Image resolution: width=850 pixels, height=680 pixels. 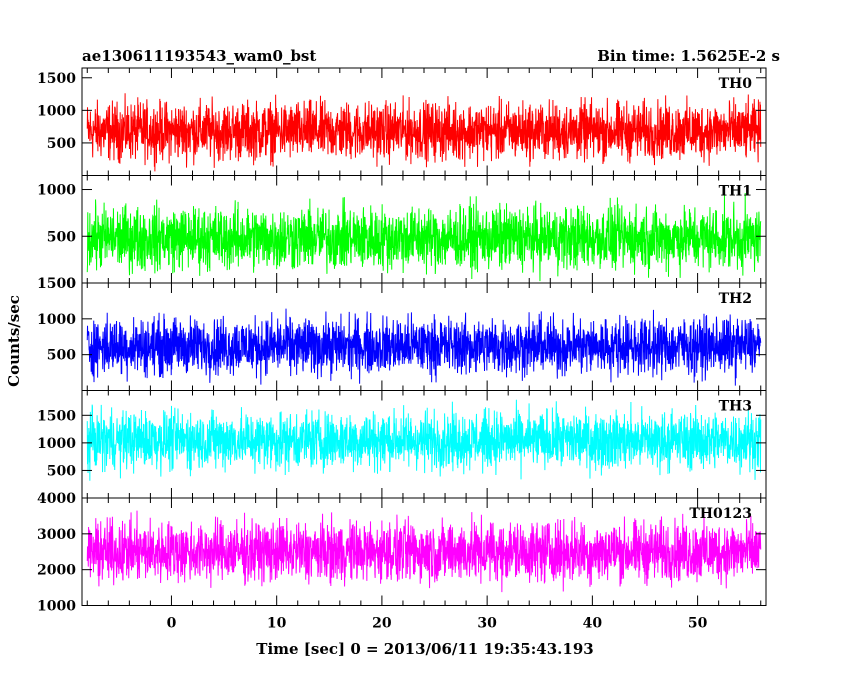 I want to click on x-tick-label: 0, so click(x=172, y=624).